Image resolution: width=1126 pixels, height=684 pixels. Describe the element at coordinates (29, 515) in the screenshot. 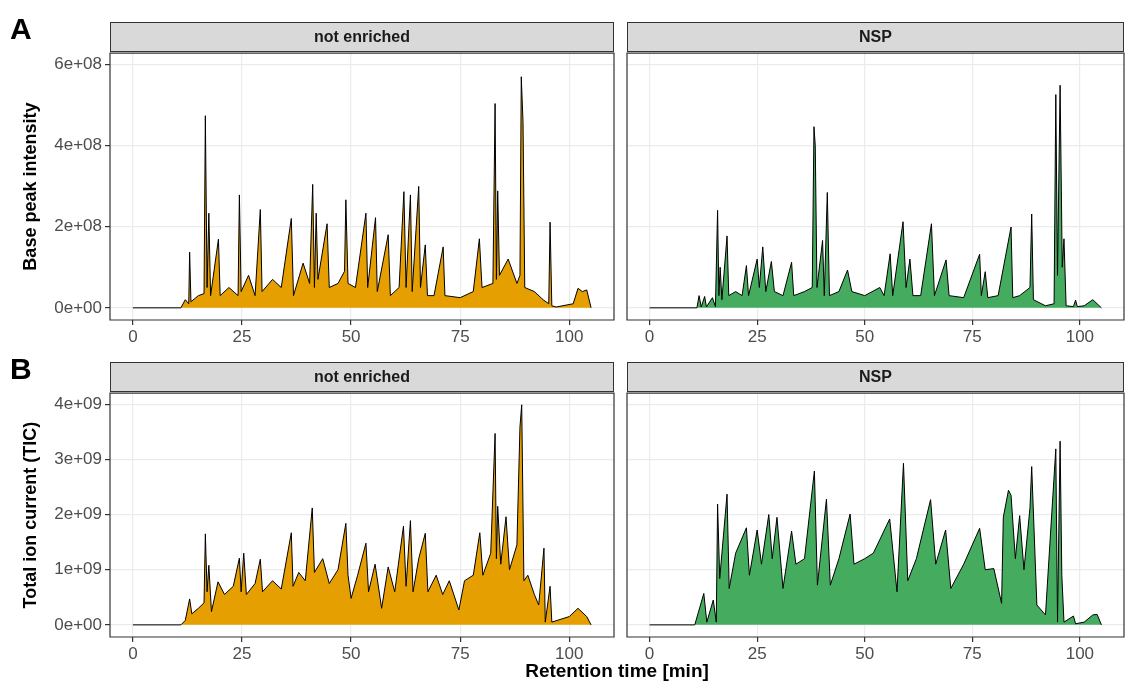

I see `y-axis-title: Total ion current (TIC)` at that location.